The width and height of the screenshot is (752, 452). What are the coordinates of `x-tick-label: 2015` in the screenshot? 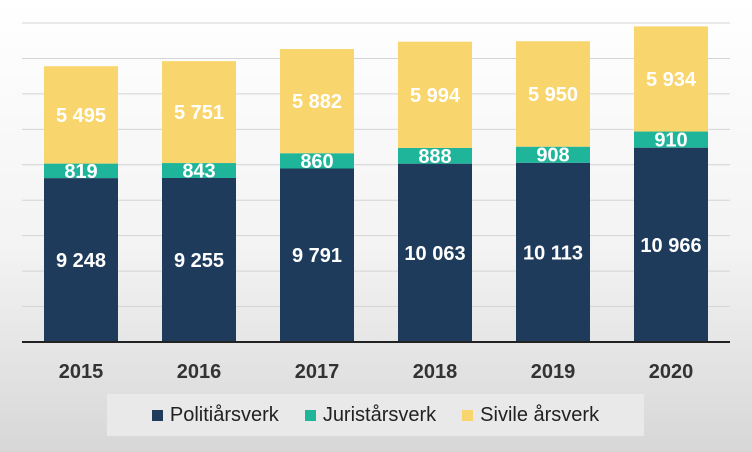 It's located at (81, 372).